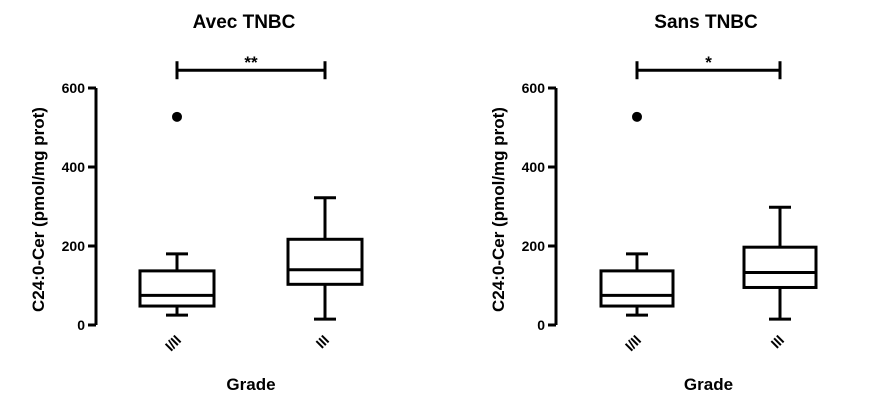 The image size is (873, 394). I want to click on significance-bracket: *, so click(708, 66).